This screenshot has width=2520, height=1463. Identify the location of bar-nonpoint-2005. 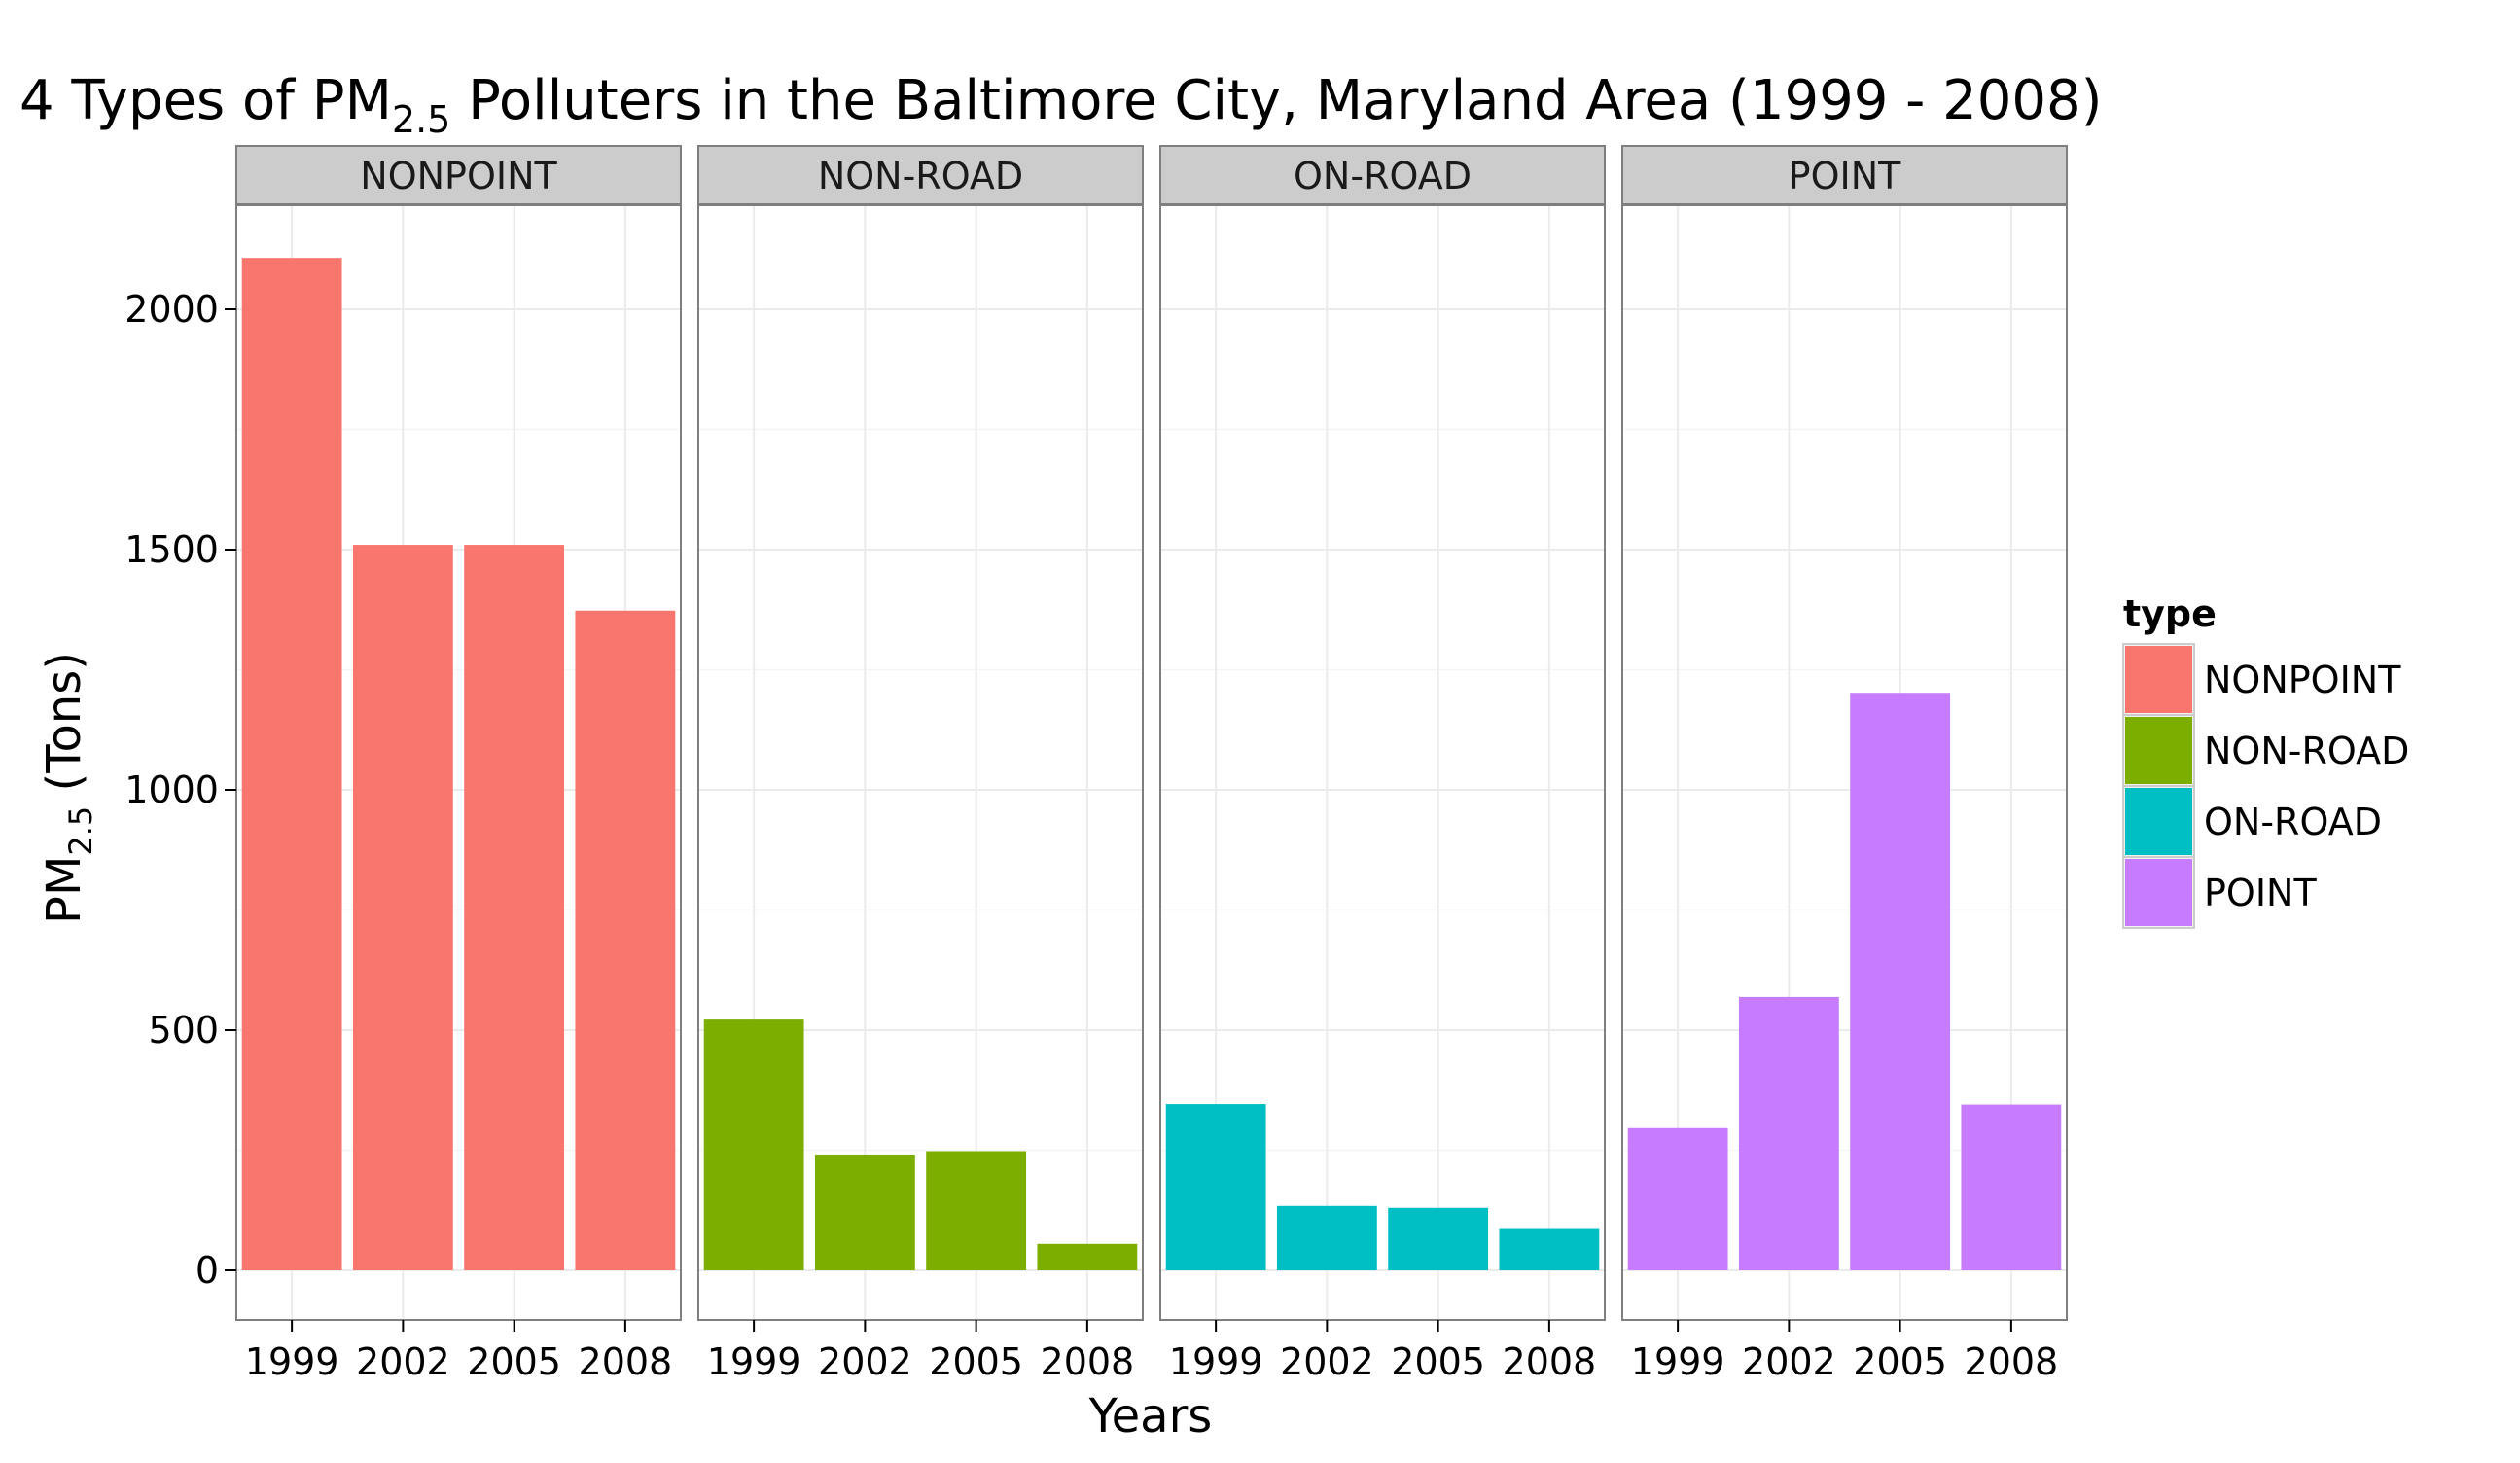
(514, 907).